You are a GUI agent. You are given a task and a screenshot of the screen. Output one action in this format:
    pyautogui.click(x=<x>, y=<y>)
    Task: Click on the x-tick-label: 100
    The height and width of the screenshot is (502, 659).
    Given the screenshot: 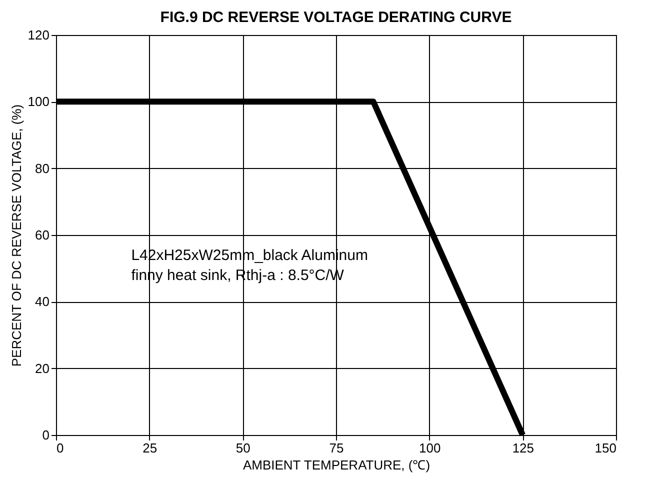 What is the action you would take?
    pyautogui.click(x=429, y=448)
    